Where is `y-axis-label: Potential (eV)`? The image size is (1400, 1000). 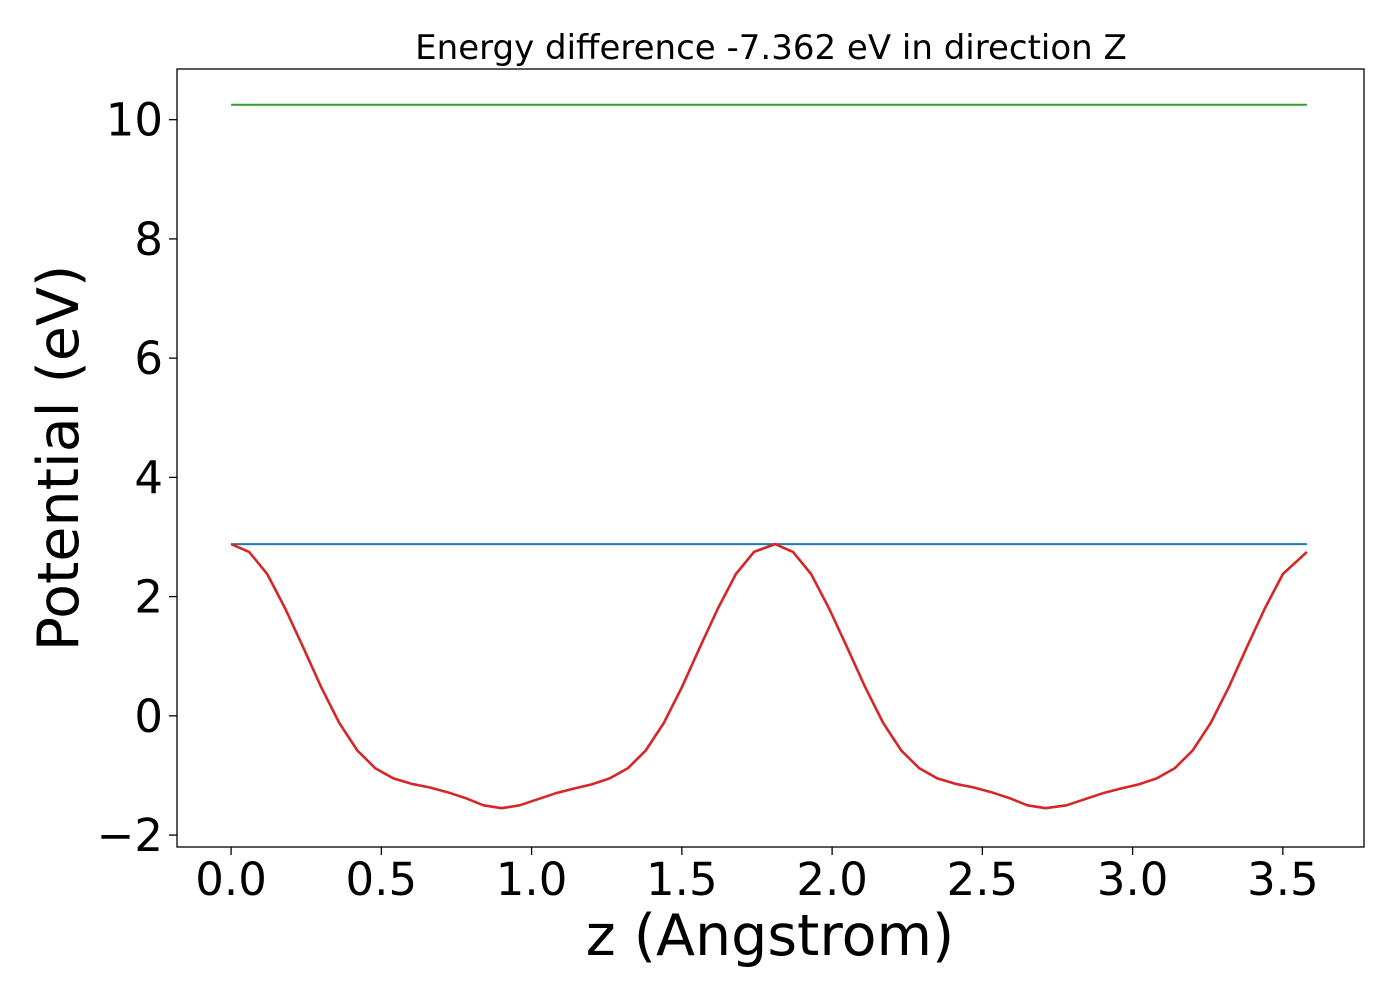
y-axis-label: Potential (eV) is located at coordinates (59, 458).